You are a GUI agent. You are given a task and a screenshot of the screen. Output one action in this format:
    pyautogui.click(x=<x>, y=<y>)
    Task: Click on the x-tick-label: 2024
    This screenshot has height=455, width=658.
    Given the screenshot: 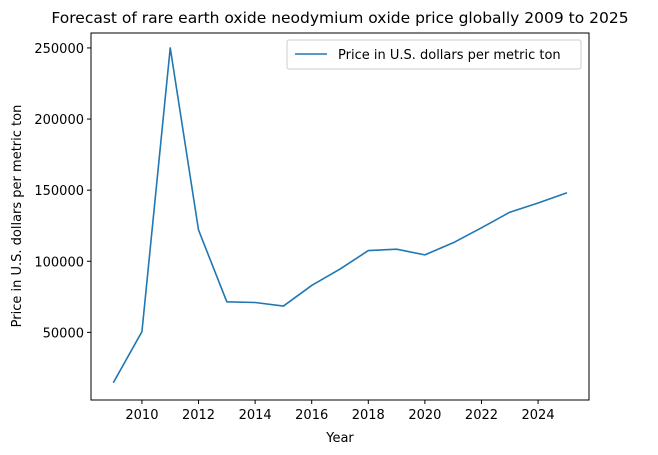 What is the action you would take?
    pyautogui.click(x=538, y=415)
    